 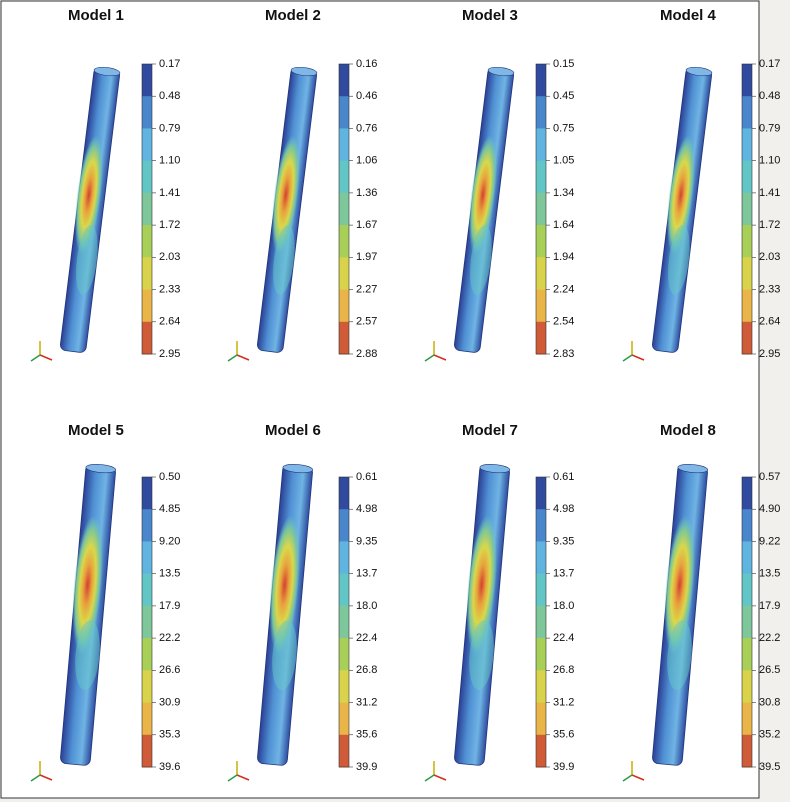 What do you see at coordinates (169, 735) in the screenshot?
I see `colorbar-label: 35.3` at bounding box center [169, 735].